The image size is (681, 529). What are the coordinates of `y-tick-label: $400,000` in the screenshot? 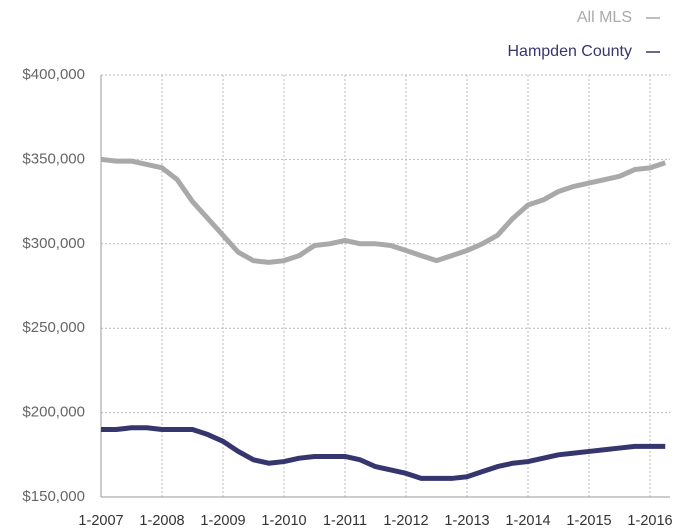 It's located at (53, 74).